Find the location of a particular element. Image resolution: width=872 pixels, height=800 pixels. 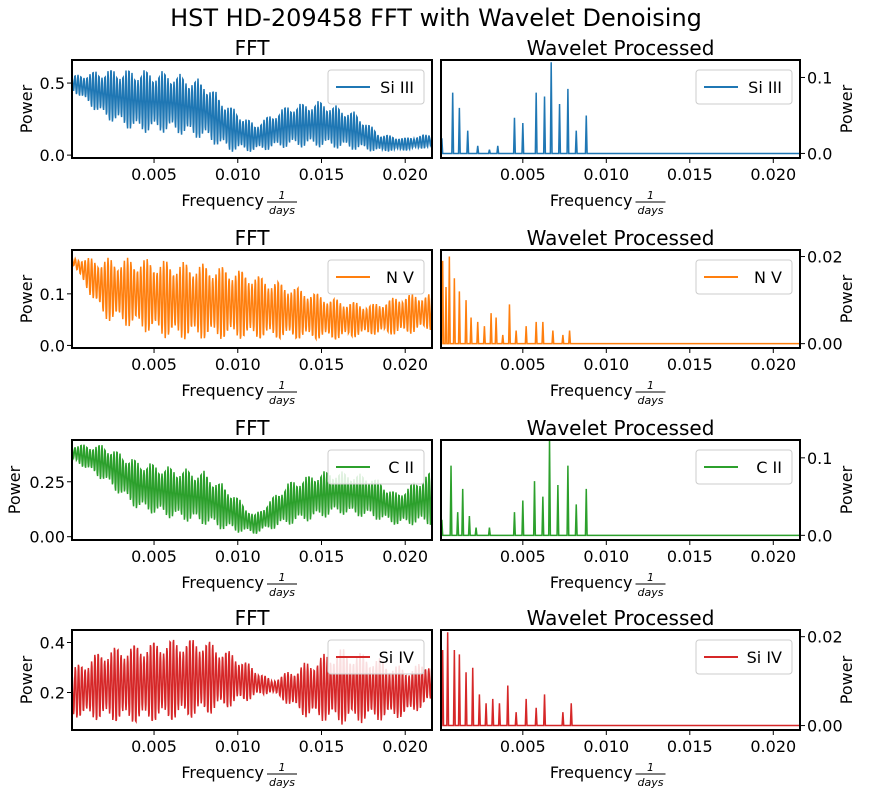

y-tick-label: 0.4 is located at coordinates (52, 643).